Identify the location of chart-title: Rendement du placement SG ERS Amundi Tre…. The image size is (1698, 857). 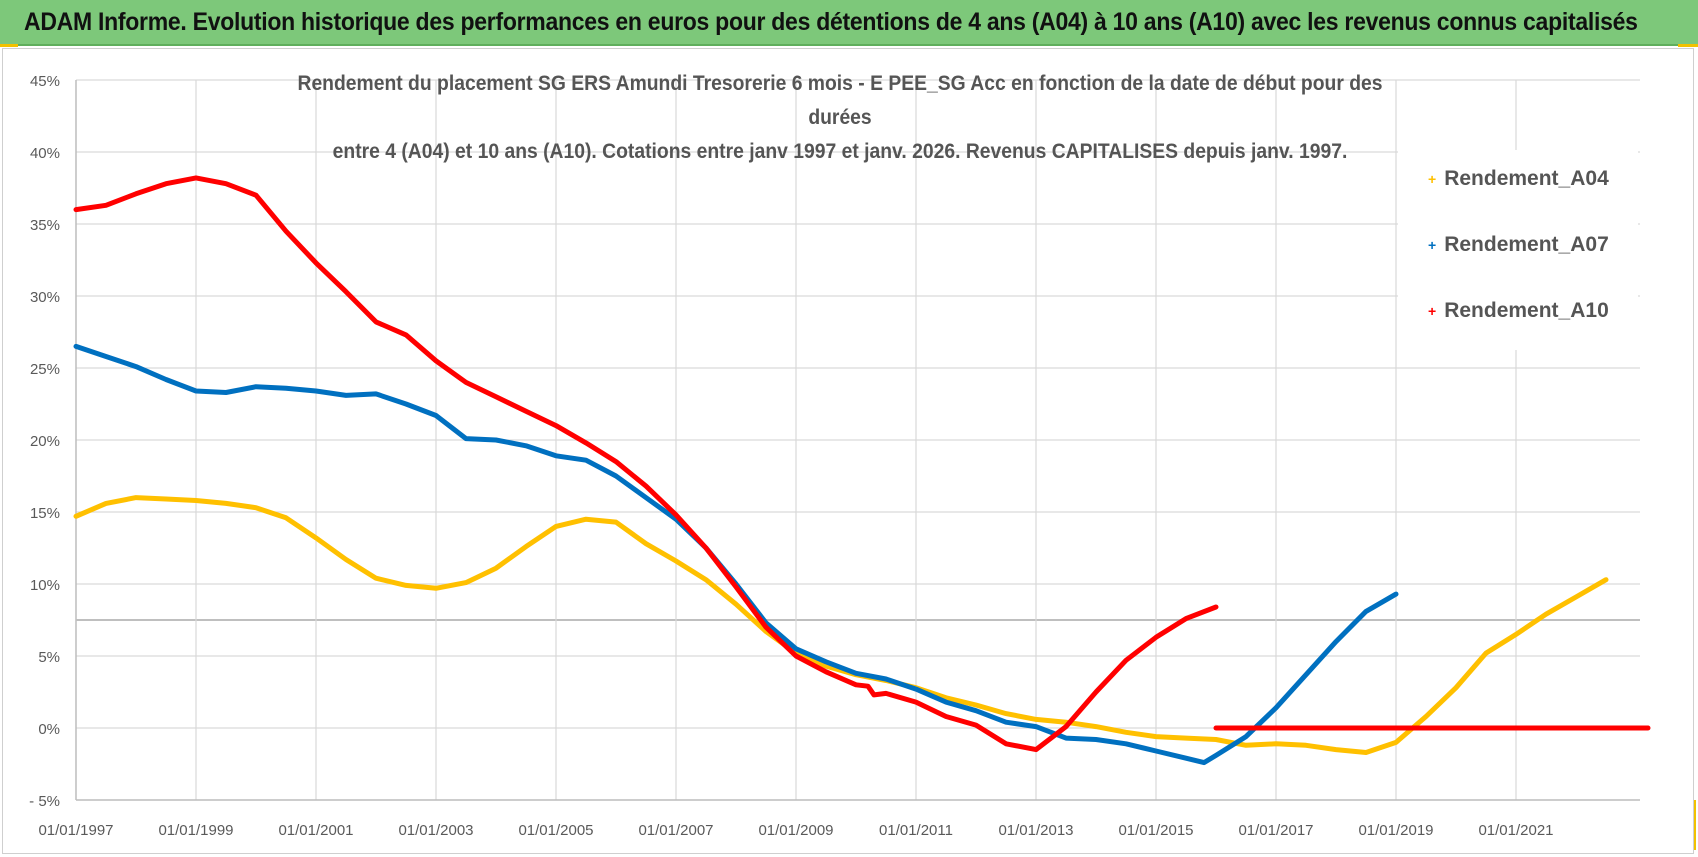
(840, 118).